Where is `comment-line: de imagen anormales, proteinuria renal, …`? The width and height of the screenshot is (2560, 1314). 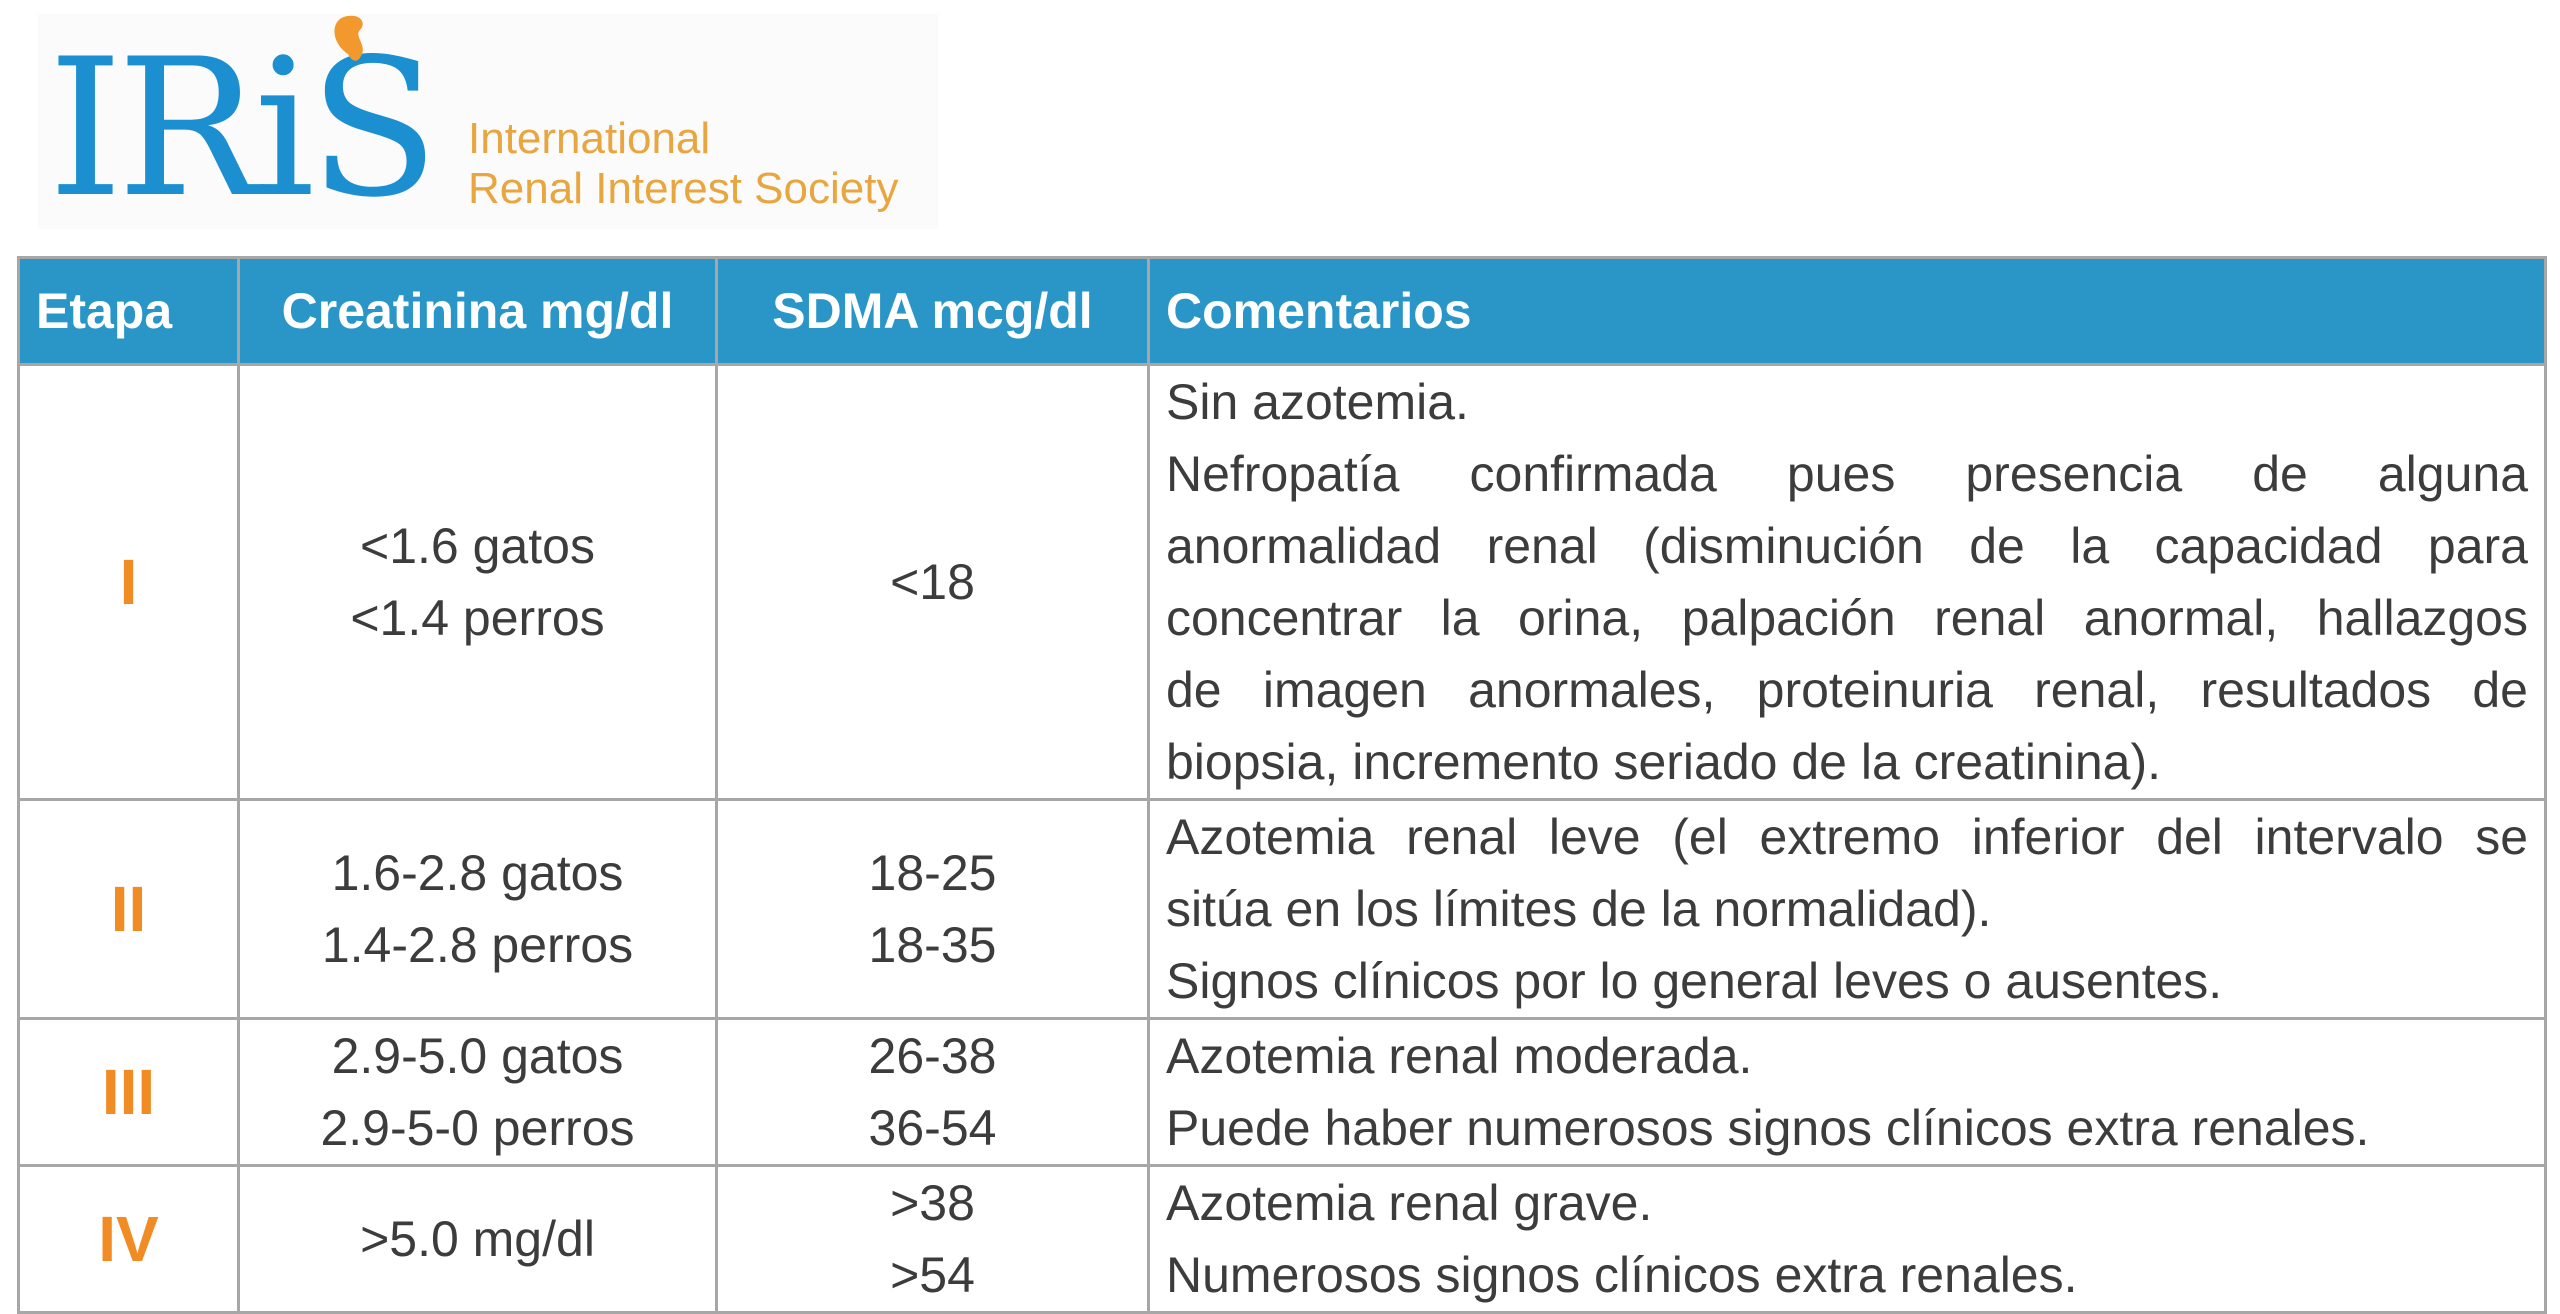
comment-line: de imagen anormales, proteinuria renal, … is located at coordinates (1847, 690).